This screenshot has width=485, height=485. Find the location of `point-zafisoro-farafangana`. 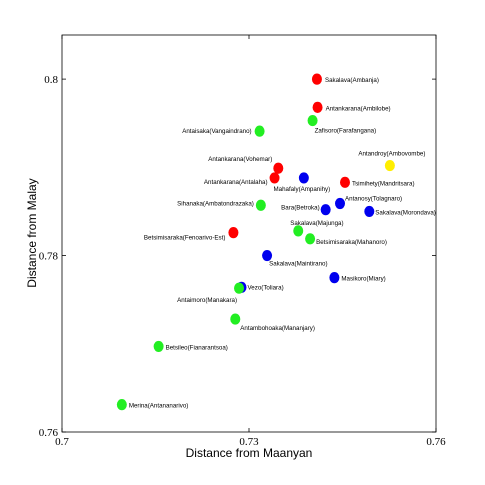

point-zafisoro-farafangana is located at coordinates (312, 120).